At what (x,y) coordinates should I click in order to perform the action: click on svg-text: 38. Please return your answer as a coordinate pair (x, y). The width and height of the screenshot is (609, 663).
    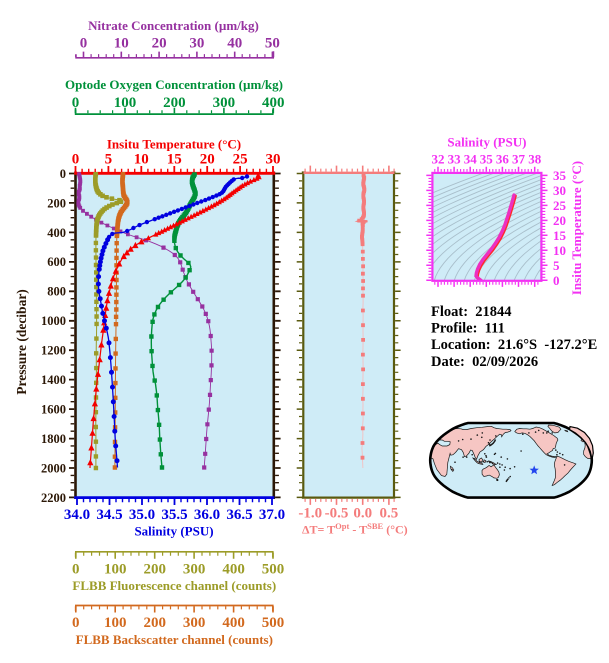
    Looking at the image, I should click on (535, 158).